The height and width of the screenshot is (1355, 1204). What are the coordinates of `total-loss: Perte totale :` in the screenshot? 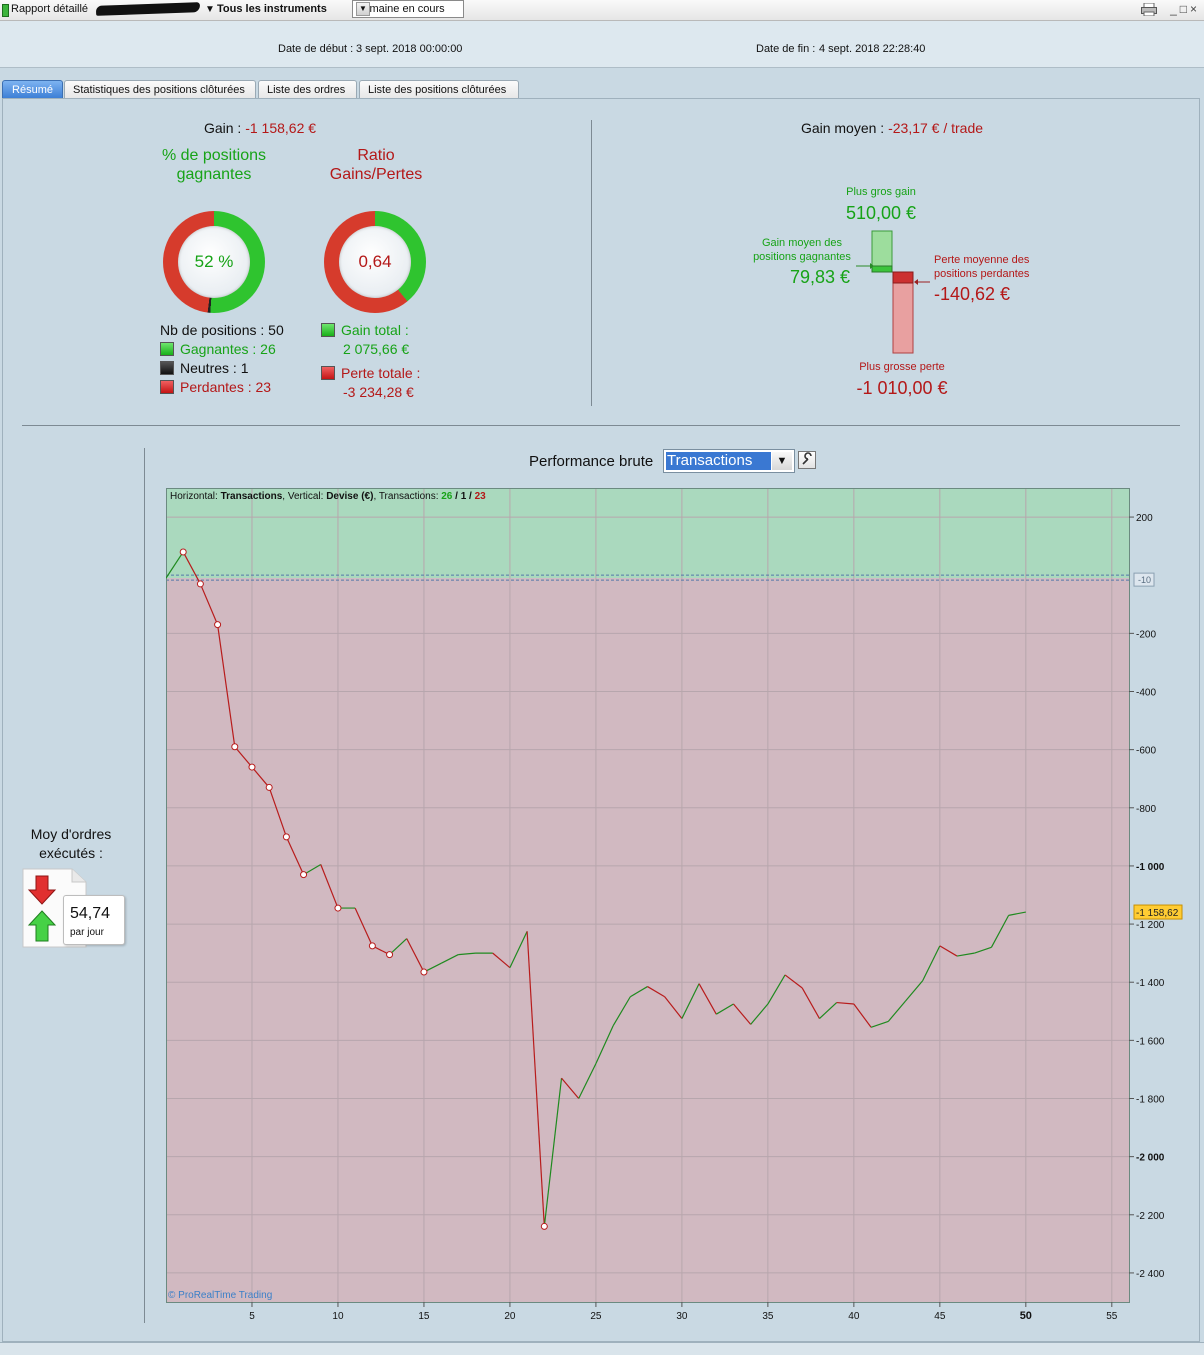 It's located at (370, 373).